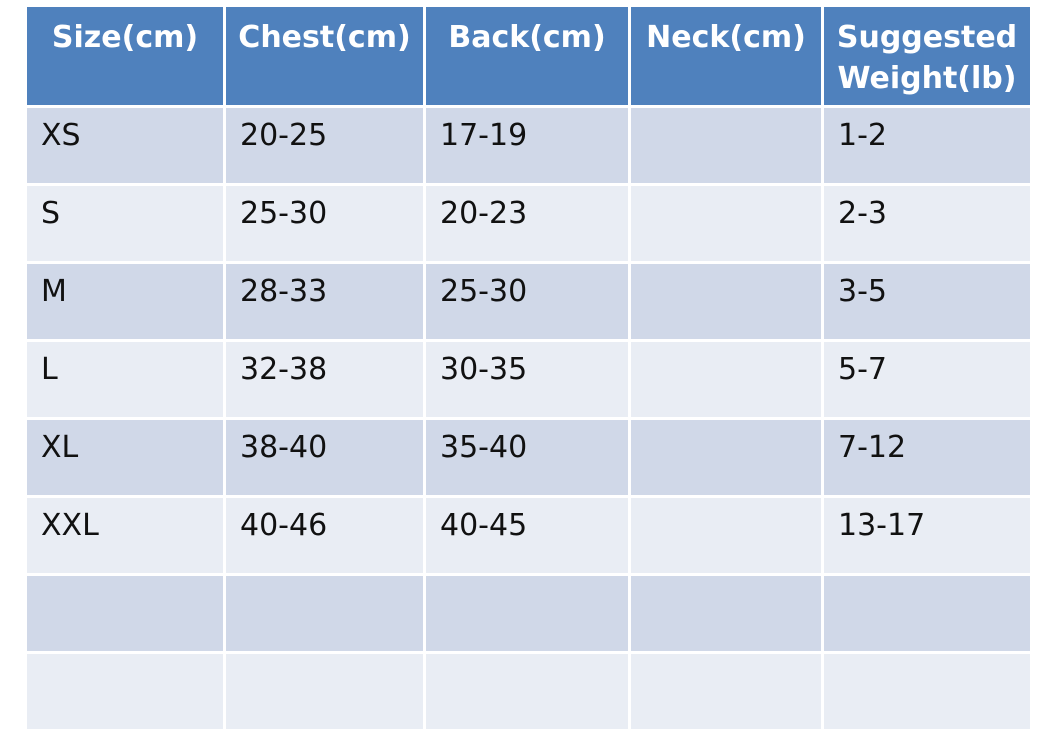 This screenshot has height=741, width=1050. Describe the element at coordinates (324, 223) in the screenshot. I see `cell-chest: 25-30` at that location.